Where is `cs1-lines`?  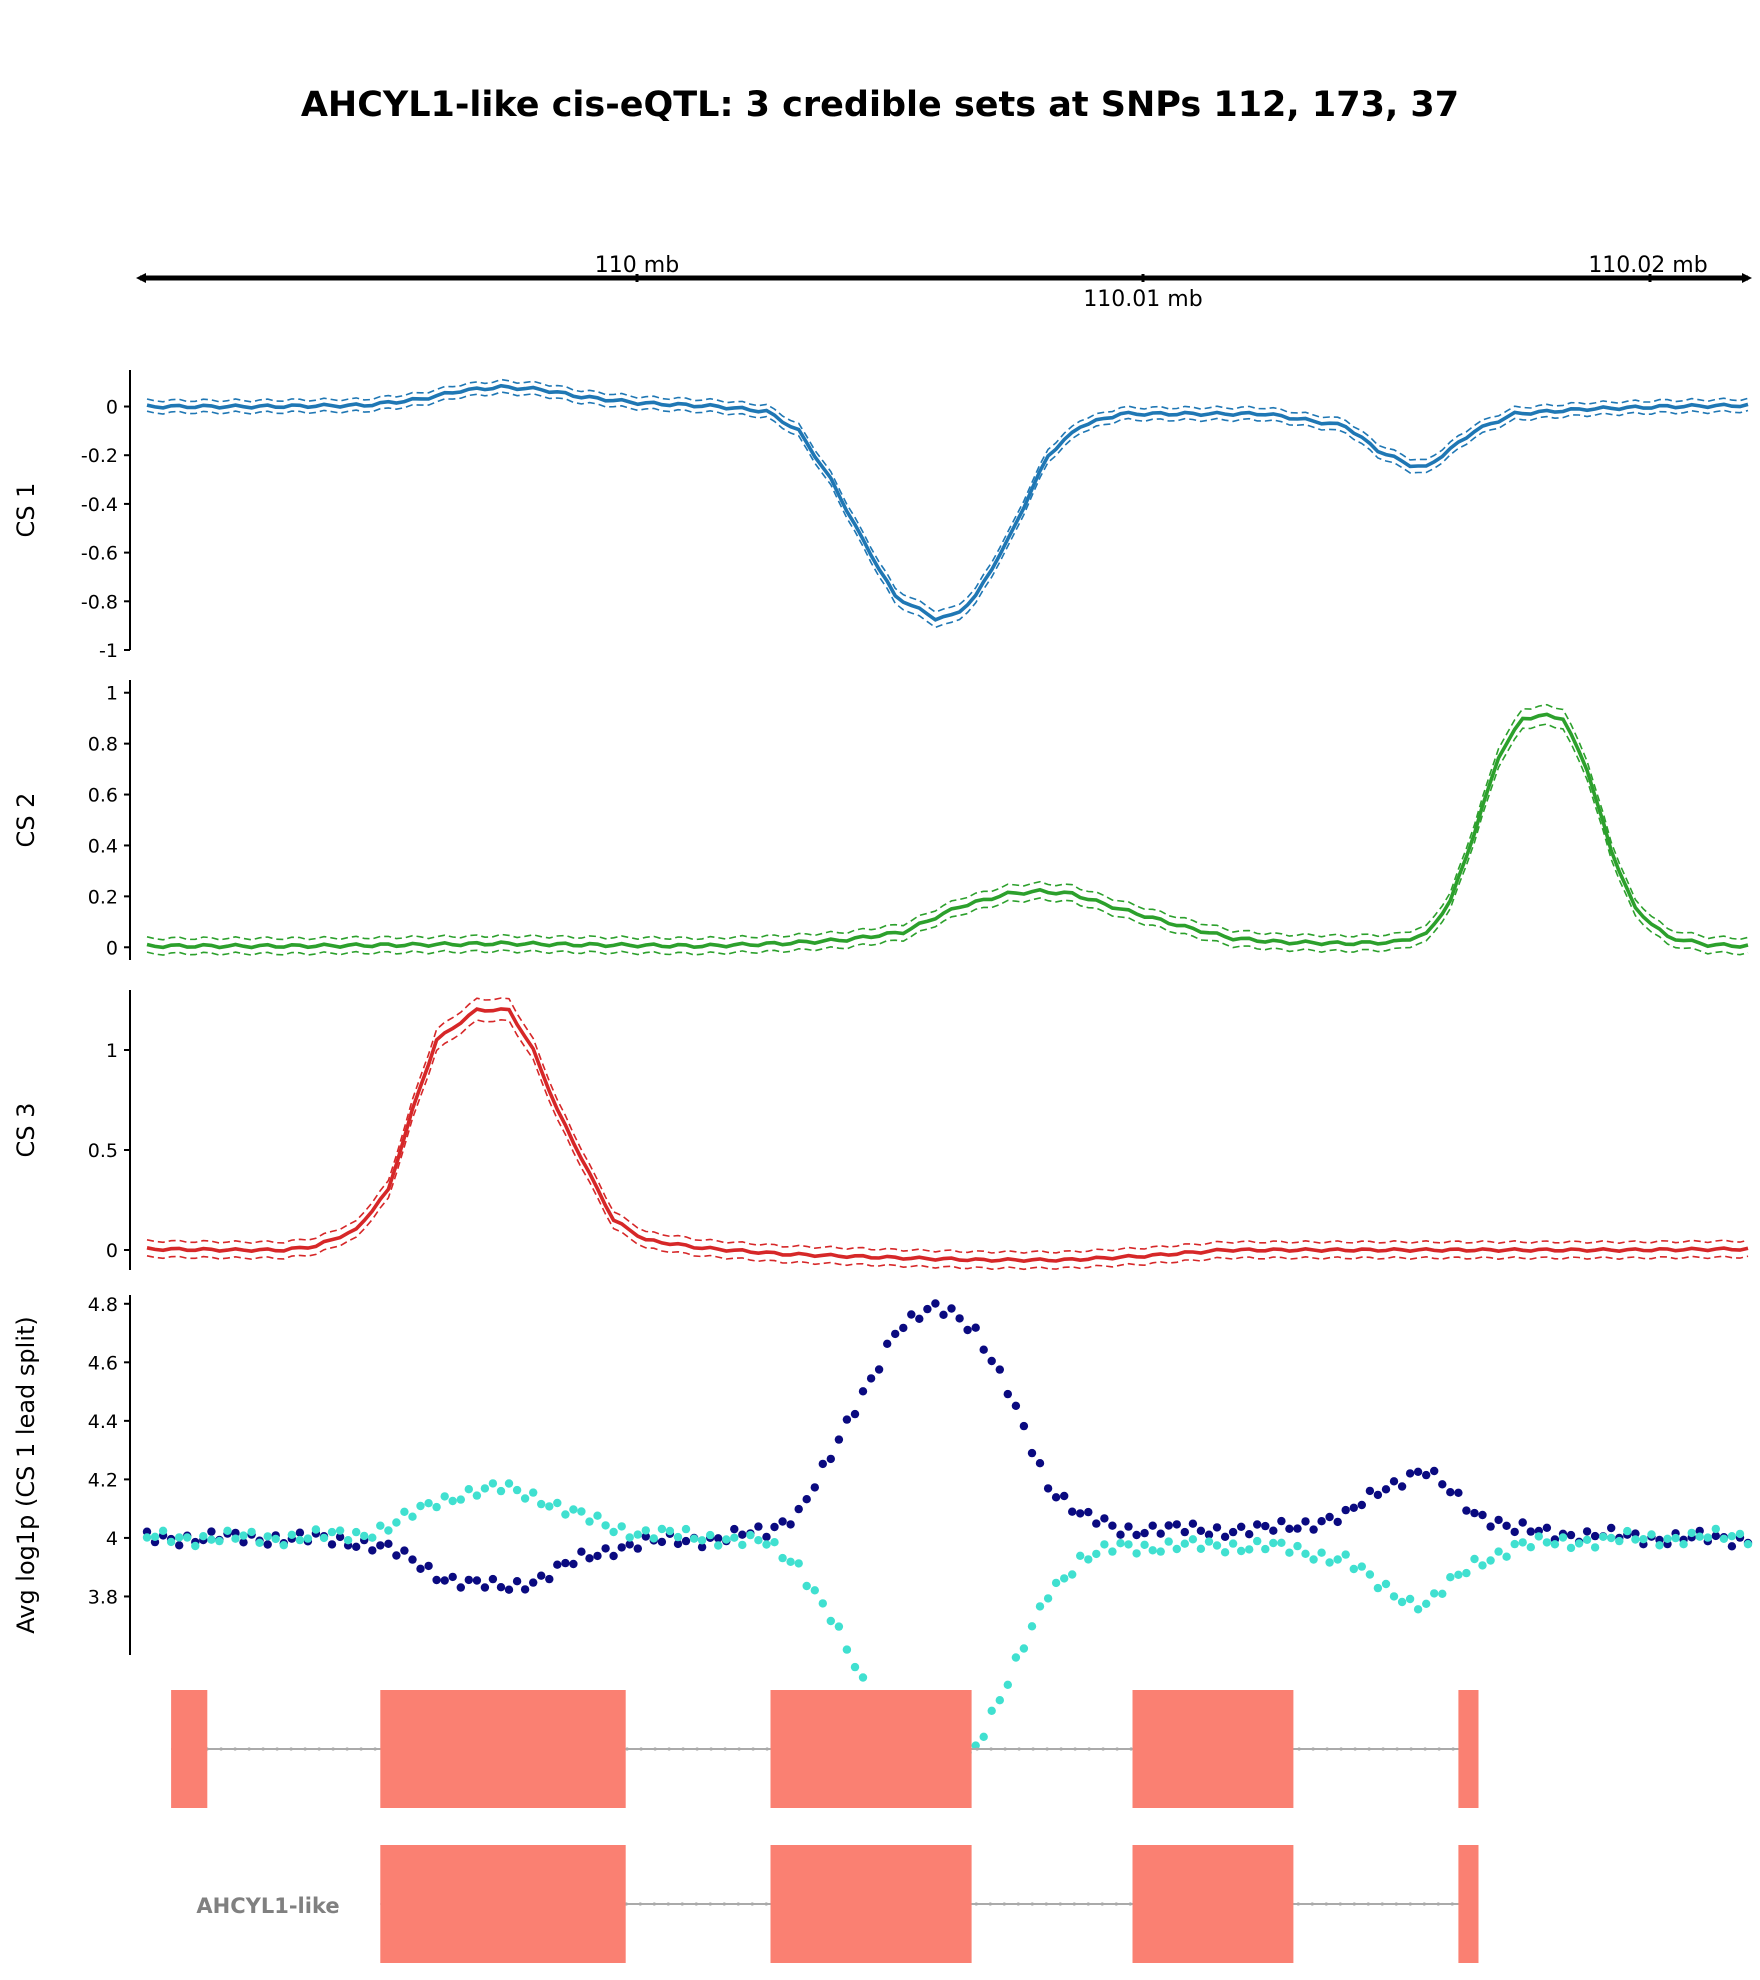
cs1-lines is located at coordinates (947, 503).